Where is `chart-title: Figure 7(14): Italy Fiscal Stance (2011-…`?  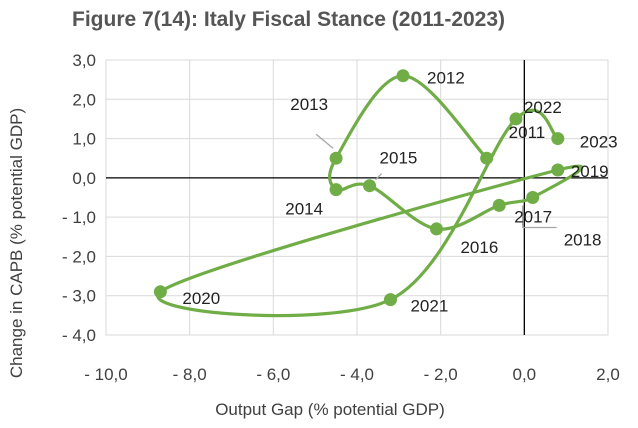 chart-title: Figure 7(14): Italy Fiscal Stance (2011-… is located at coordinates (288, 19).